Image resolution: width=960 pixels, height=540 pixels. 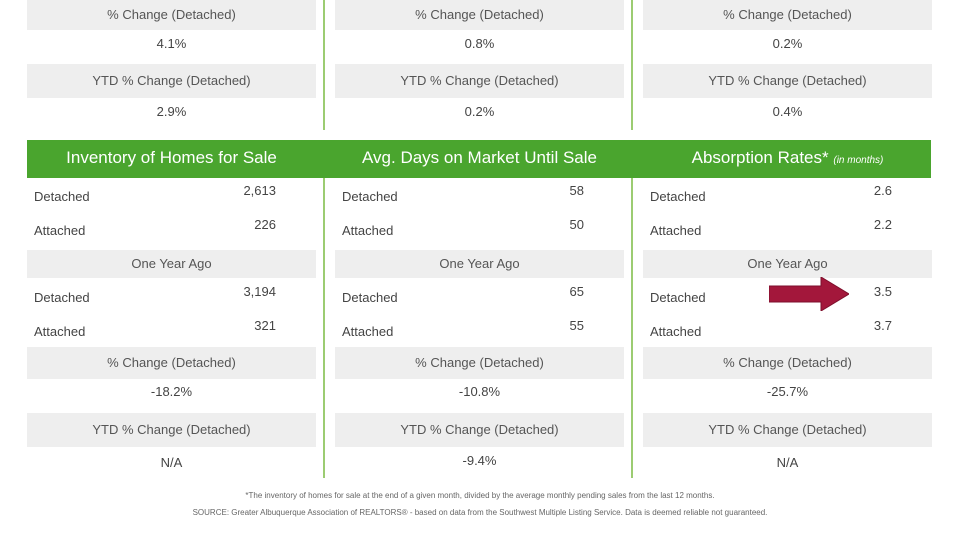 What do you see at coordinates (882, 190) in the screenshot?
I see `row-value: 2.6` at bounding box center [882, 190].